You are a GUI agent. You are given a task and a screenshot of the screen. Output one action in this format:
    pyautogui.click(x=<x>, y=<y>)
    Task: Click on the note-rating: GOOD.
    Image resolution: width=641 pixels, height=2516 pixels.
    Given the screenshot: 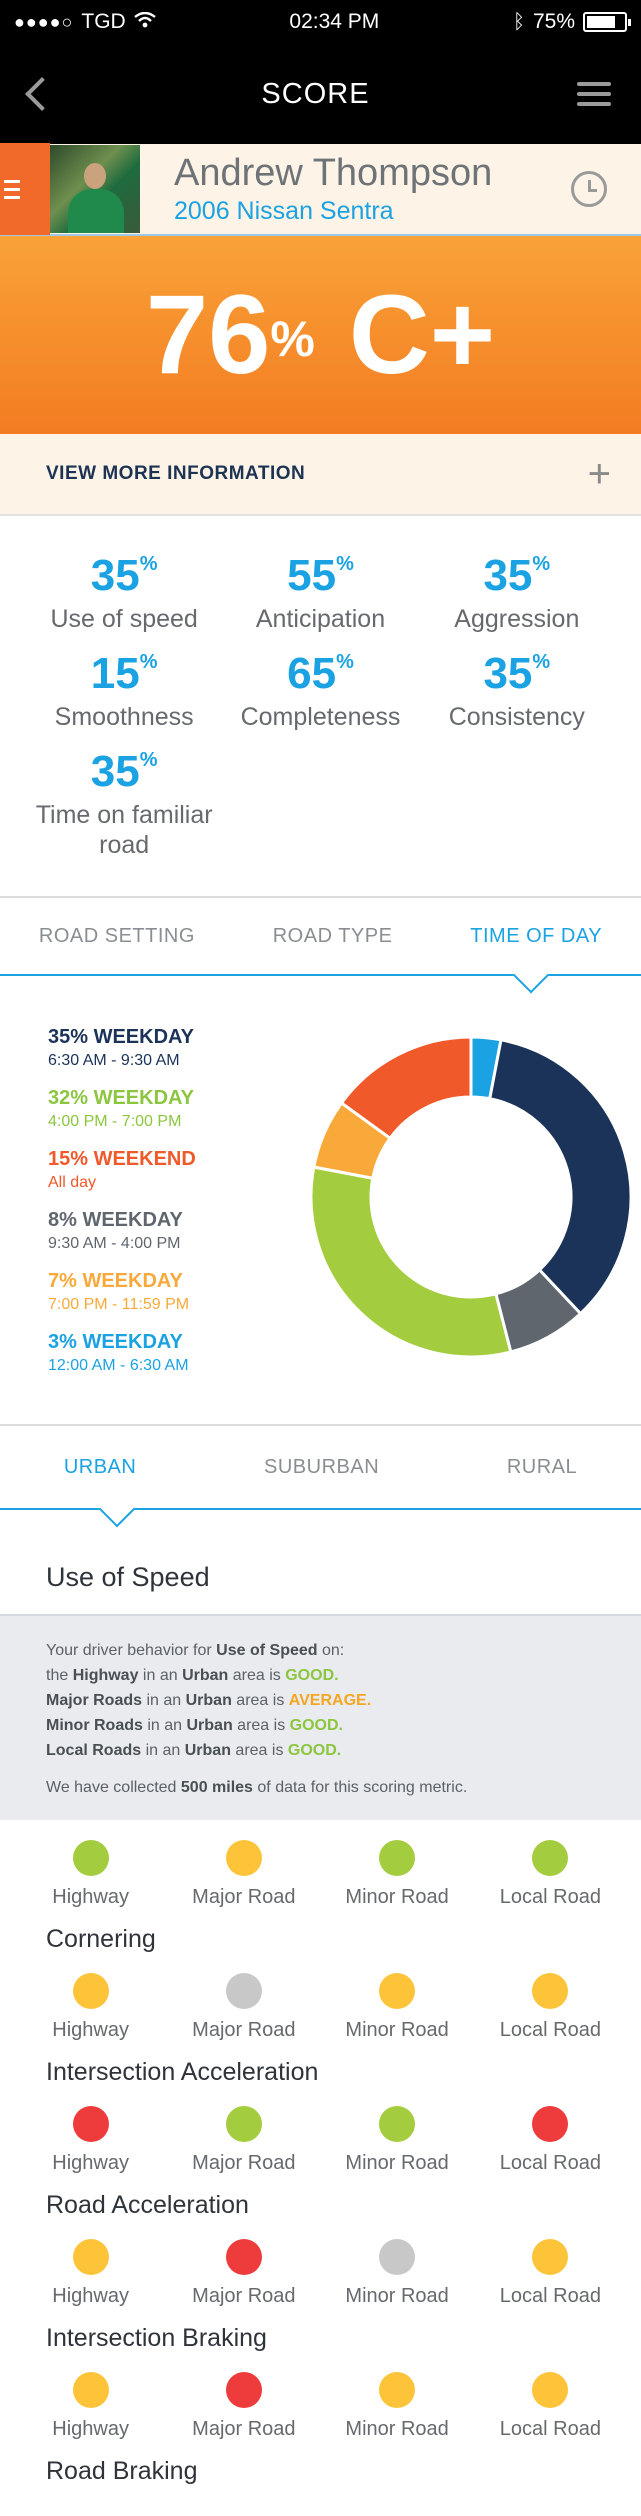 What is the action you would take?
    pyautogui.click(x=312, y=1675)
    